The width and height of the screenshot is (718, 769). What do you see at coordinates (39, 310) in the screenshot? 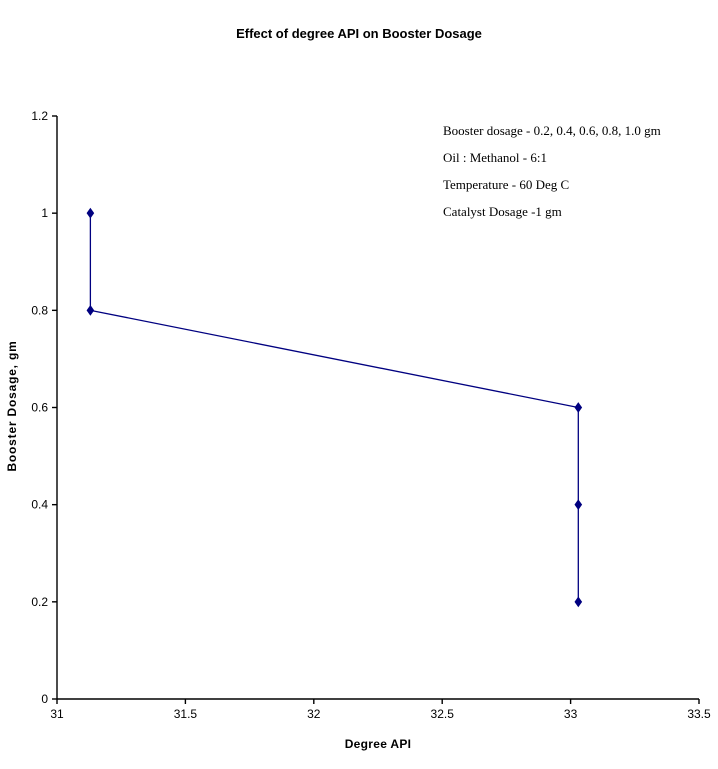
I see `y-tick-label: 0.8` at bounding box center [39, 310].